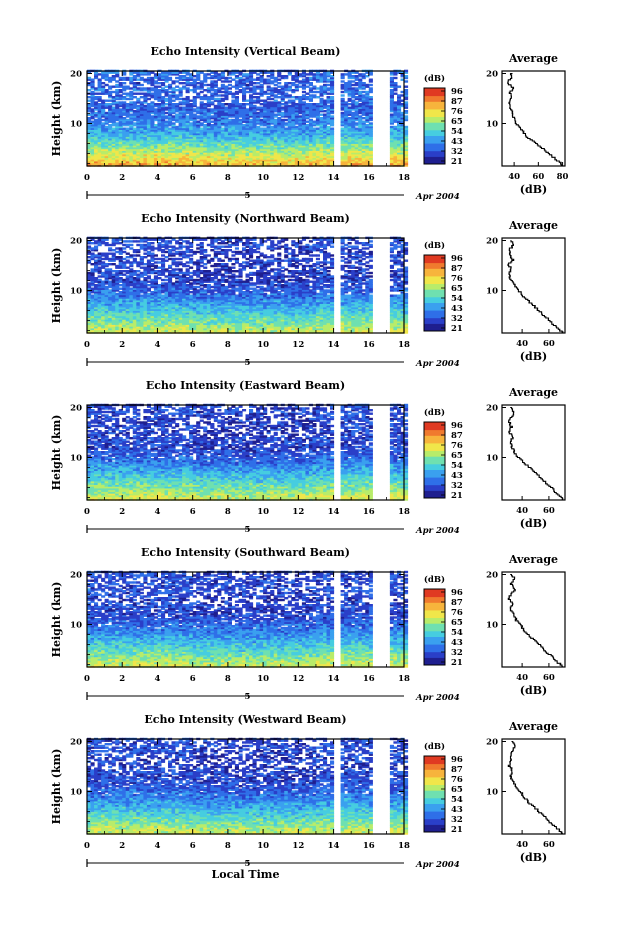  What do you see at coordinates (457, 152) in the screenshot?
I see `colorbar-tick-label: 32` at bounding box center [457, 152].